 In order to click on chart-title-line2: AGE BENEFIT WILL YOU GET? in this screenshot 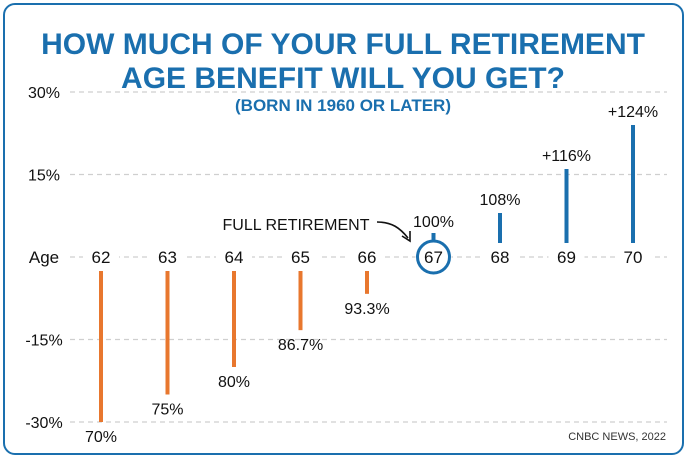, I will do `click(343, 78)`.